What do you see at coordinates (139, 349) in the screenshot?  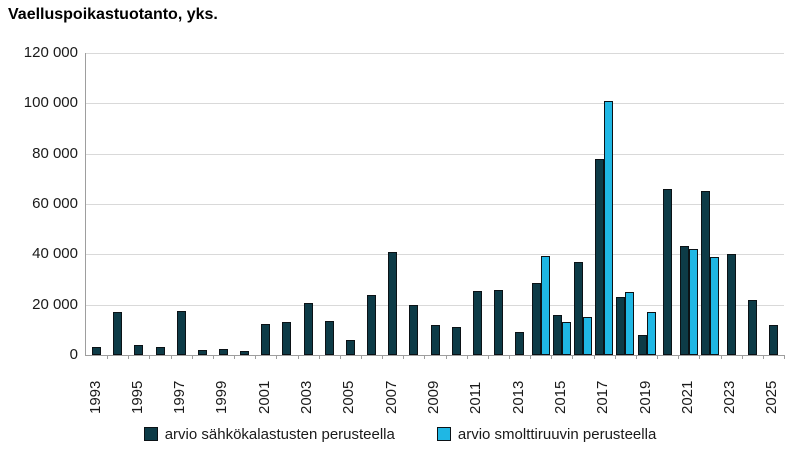 I see `bar-1995-electrofishing` at bounding box center [139, 349].